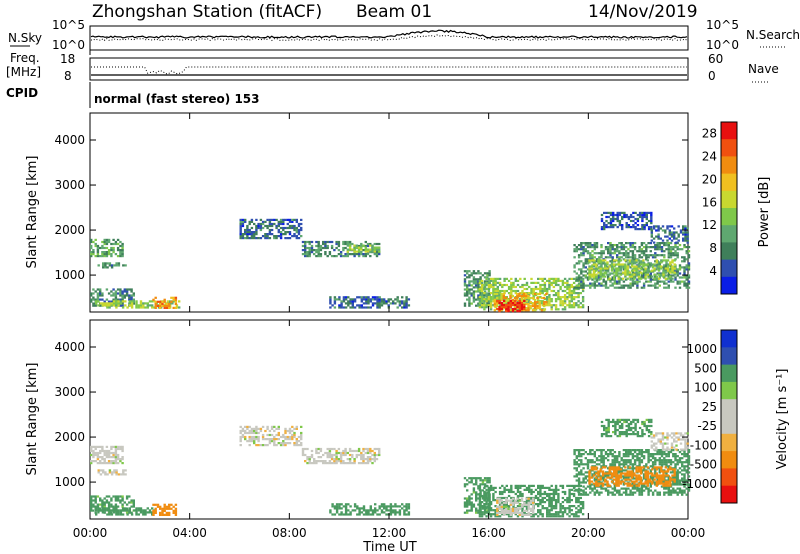 The height and width of the screenshot is (554, 800). I want to click on power-echo-cells, so click(390, 262).